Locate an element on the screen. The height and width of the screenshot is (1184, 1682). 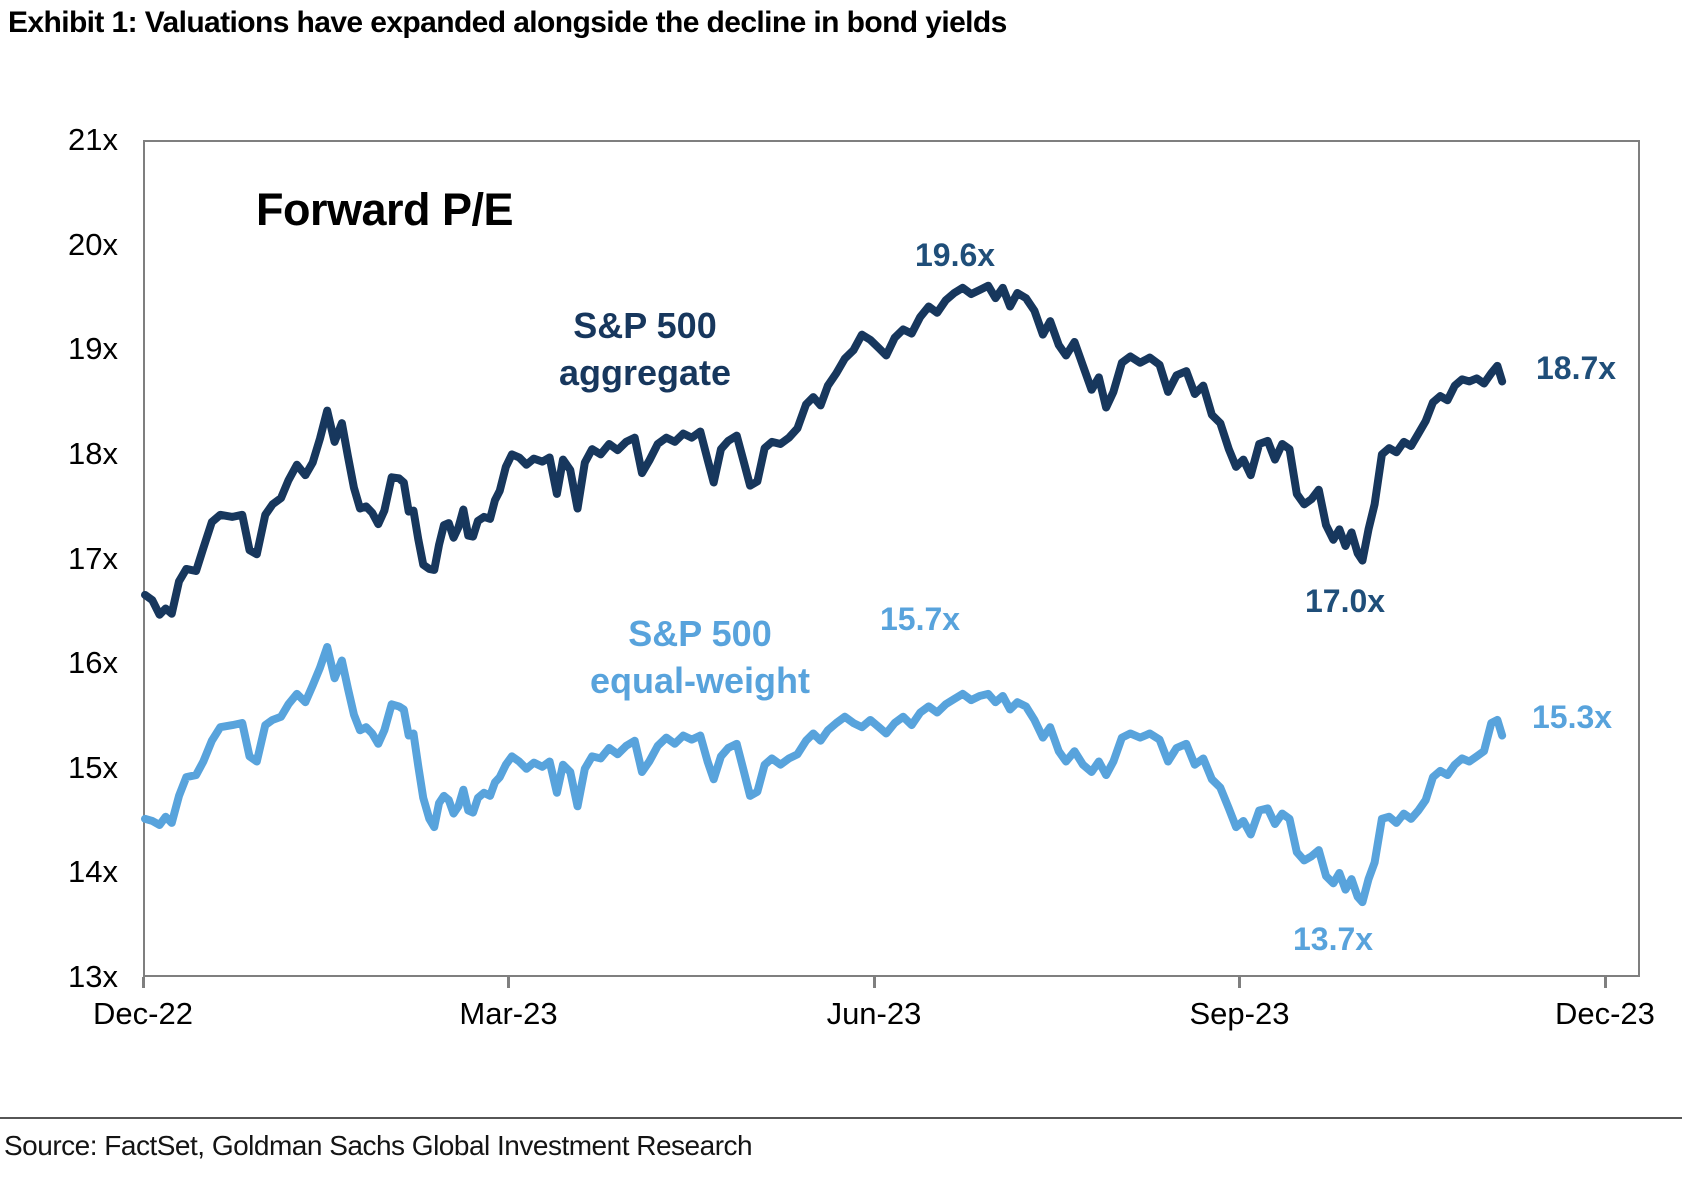
chart-title: Forward P/E is located at coordinates (385, 209).